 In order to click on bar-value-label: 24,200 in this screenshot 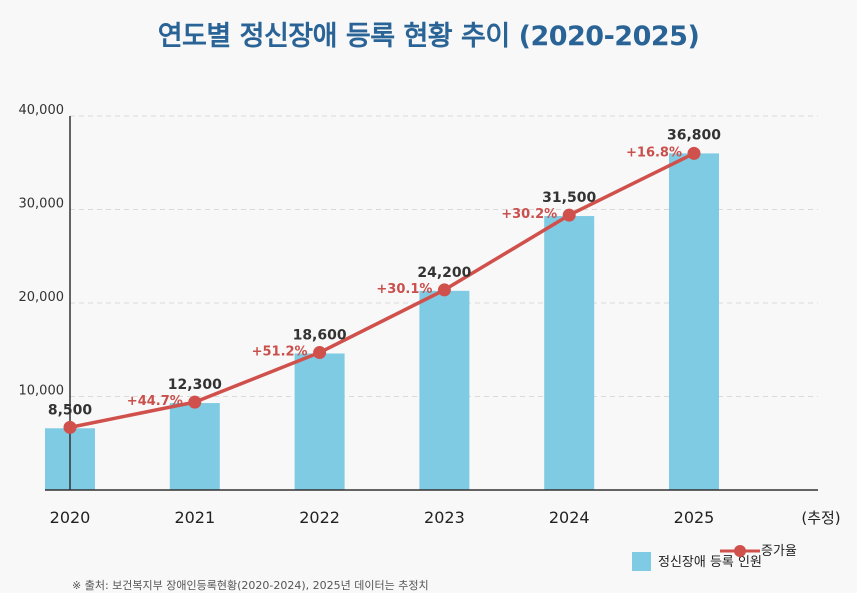, I will do `click(444, 273)`.